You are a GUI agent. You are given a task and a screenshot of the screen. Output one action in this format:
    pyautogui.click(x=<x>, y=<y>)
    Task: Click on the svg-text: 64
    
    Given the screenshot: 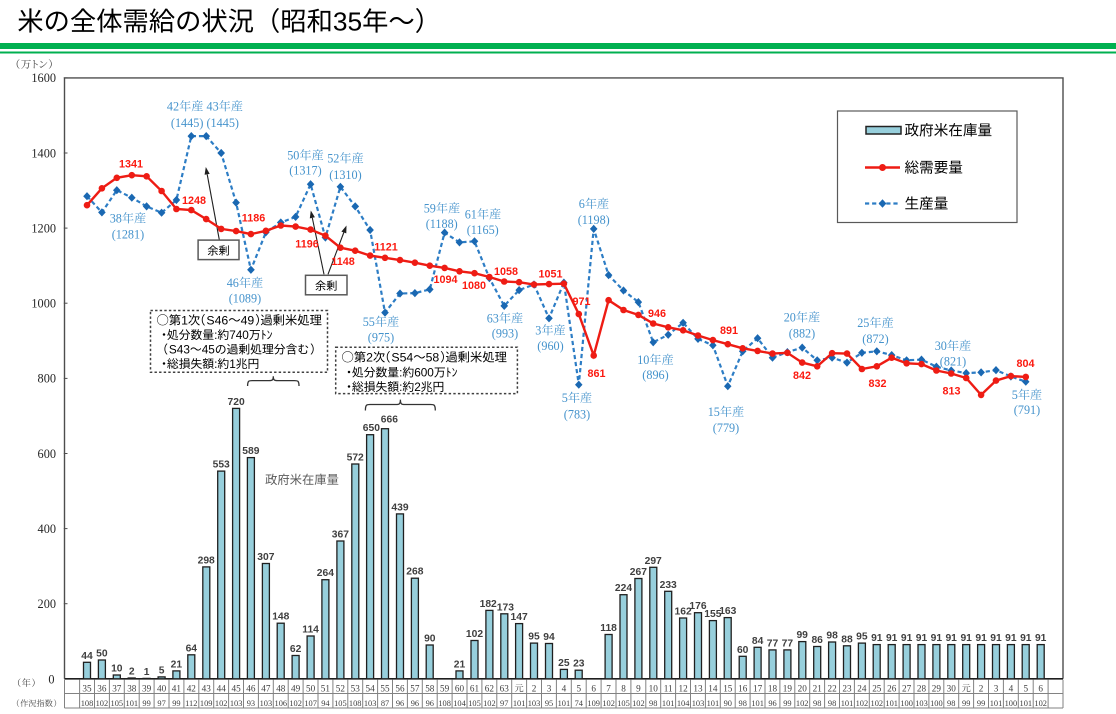 What is the action you would take?
    pyautogui.click(x=192, y=648)
    